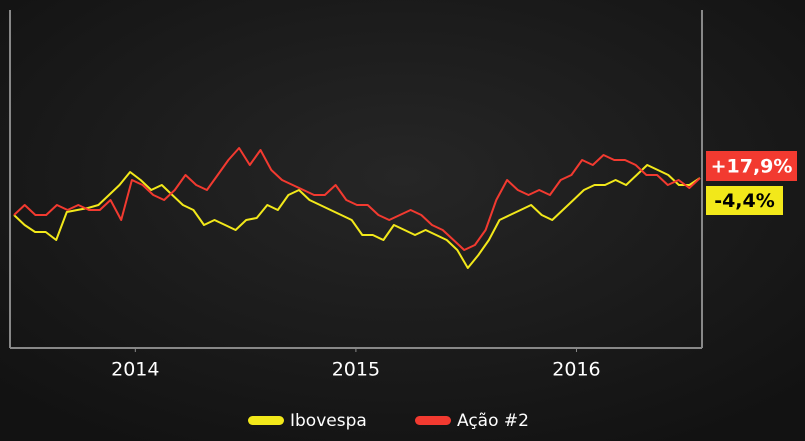 The image size is (805, 441). I want to click on legend-label: Ibovespa, so click(328, 421).